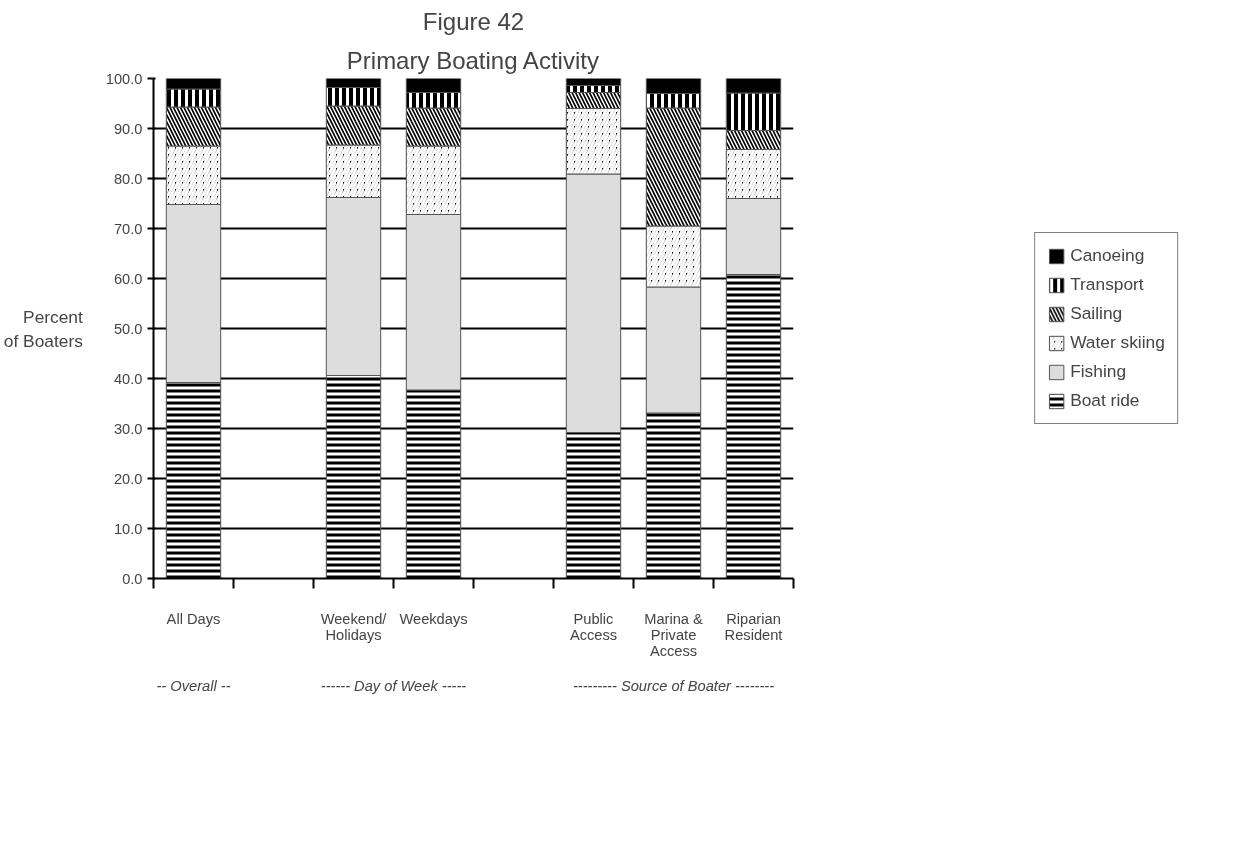 This screenshot has width=1248, height=849. Describe the element at coordinates (128, 228) in the screenshot. I see `y-tick-label: 70.0` at that location.